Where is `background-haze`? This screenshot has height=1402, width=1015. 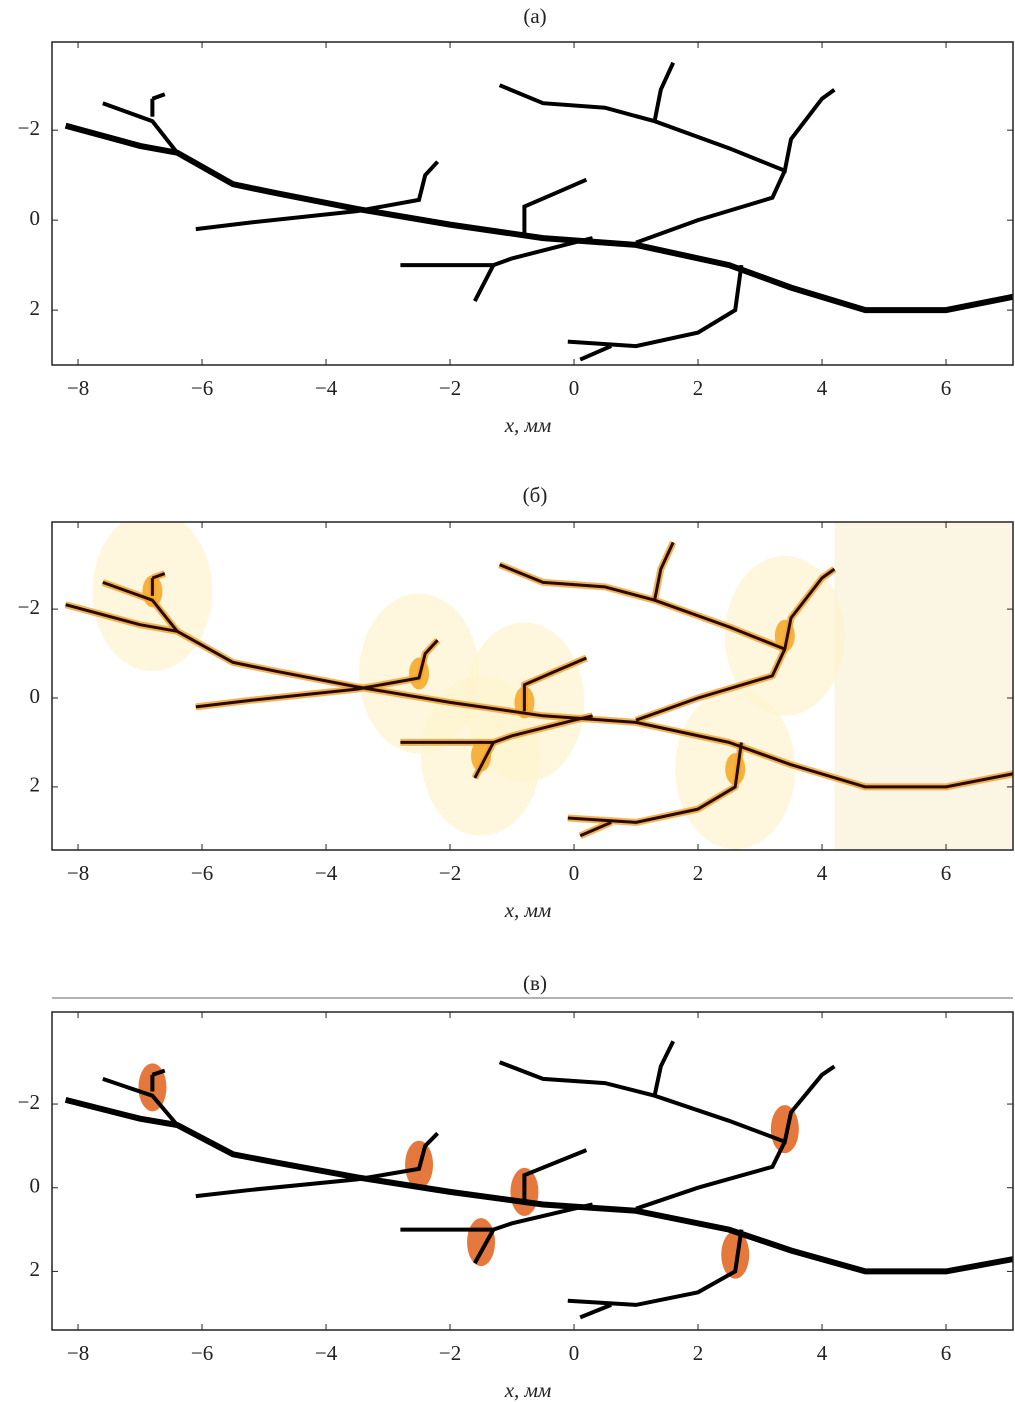
background-haze is located at coordinates (923, 686).